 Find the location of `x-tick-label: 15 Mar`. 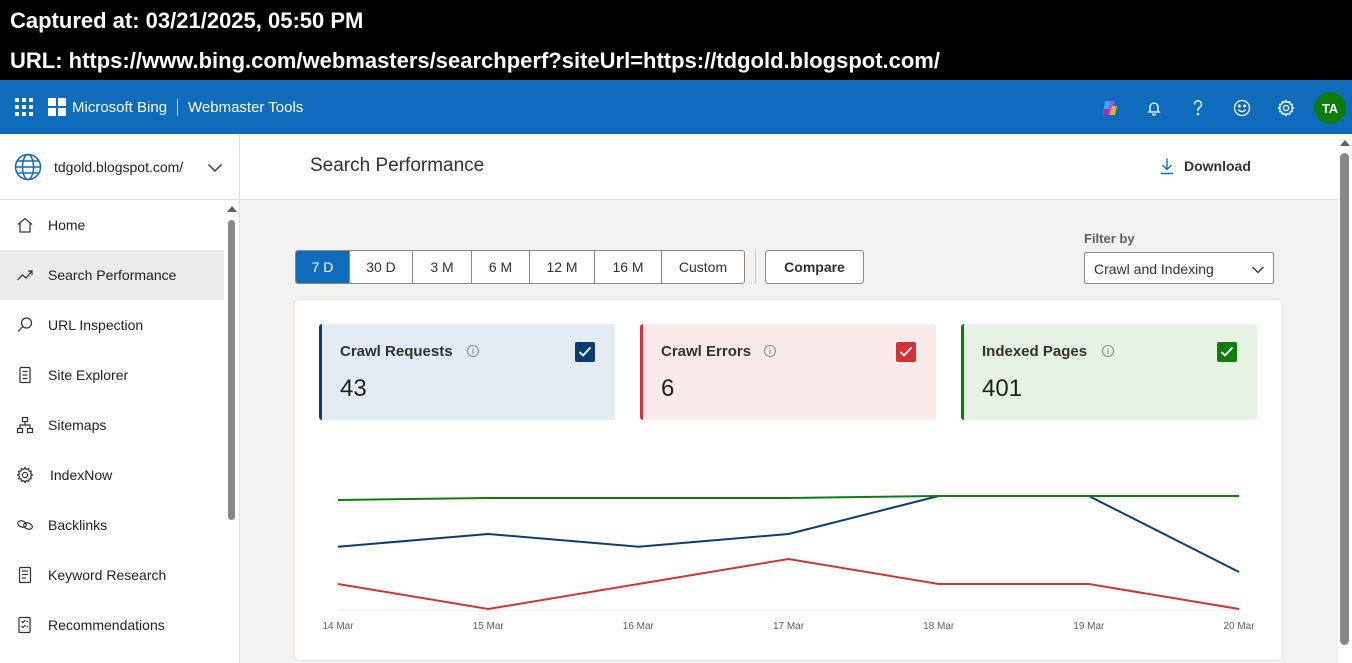

x-tick-label: 15 Mar is located at coordinates (489, 626).